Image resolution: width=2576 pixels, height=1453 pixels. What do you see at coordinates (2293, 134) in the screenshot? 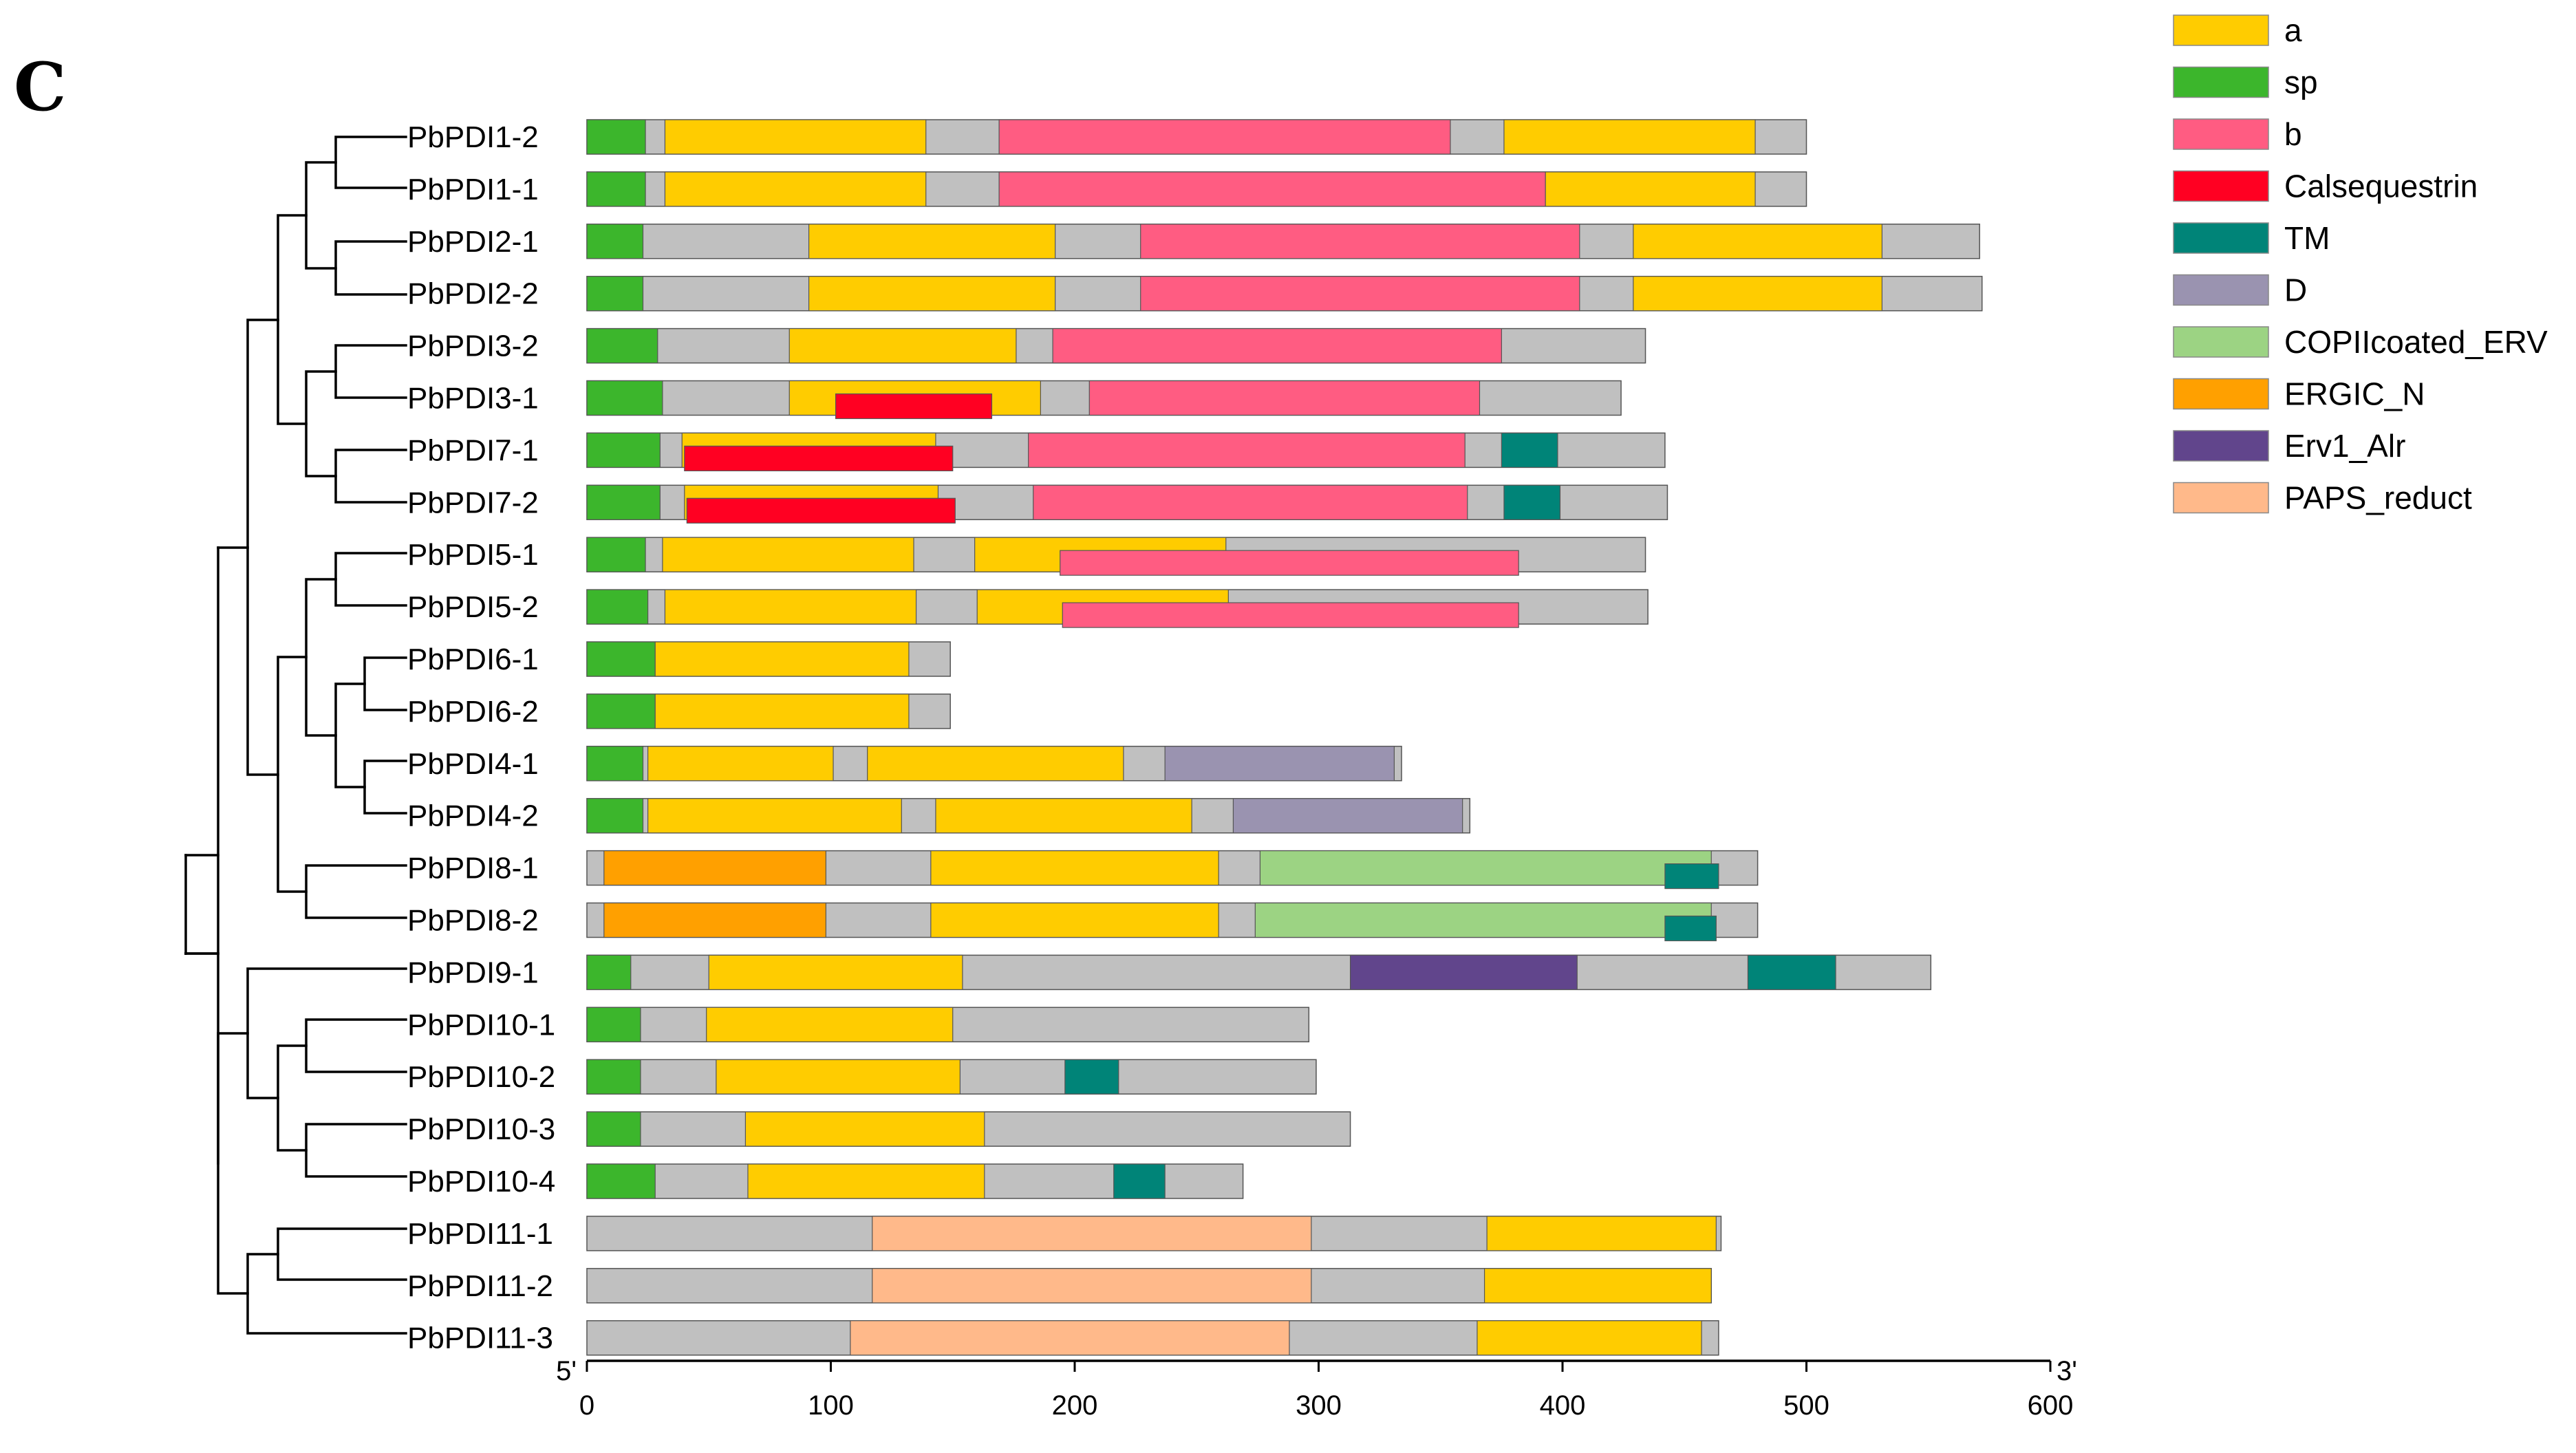
I see `legend-label: b` at bounding box center [2293, 134].